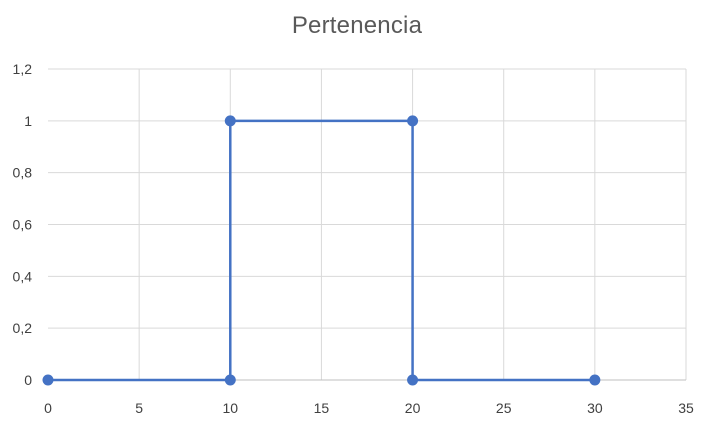 The image size is (714, 422). I want to click on y-tick-label: 1, so click(28, 121).